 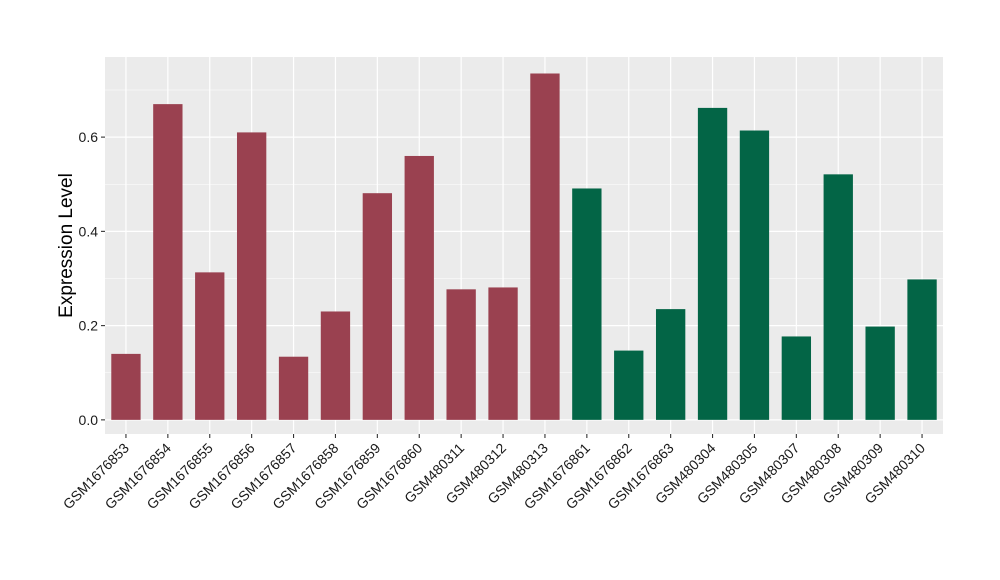 What do you see at coordinates (89, 231) in the screenshot?
I see `y-tick-label: 0.4` at bounding box center [89, 231].